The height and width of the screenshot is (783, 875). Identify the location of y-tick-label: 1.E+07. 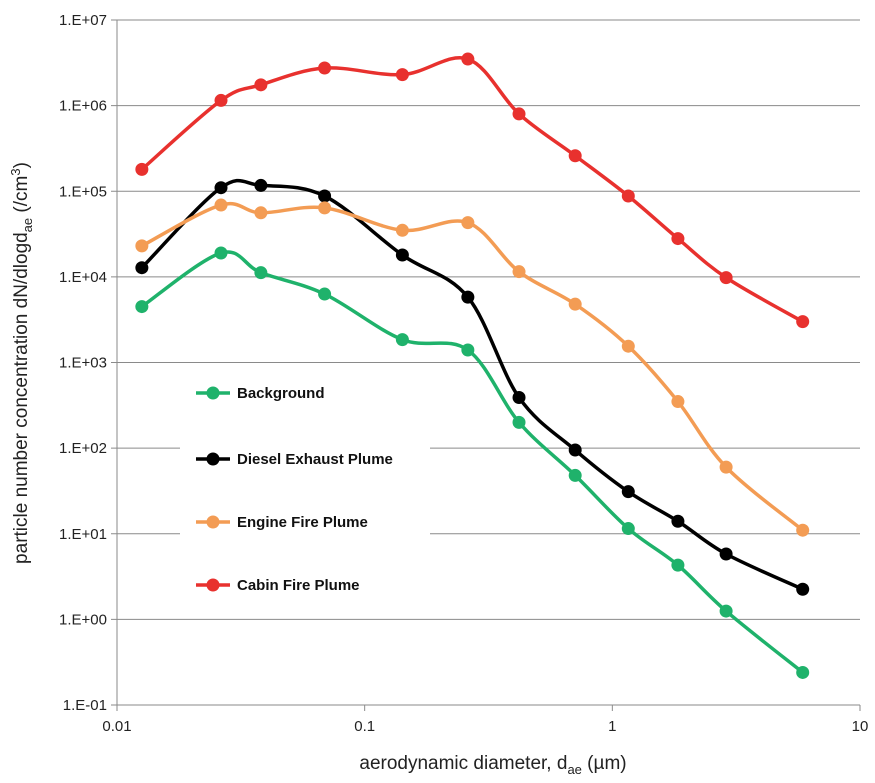
(83, 20).